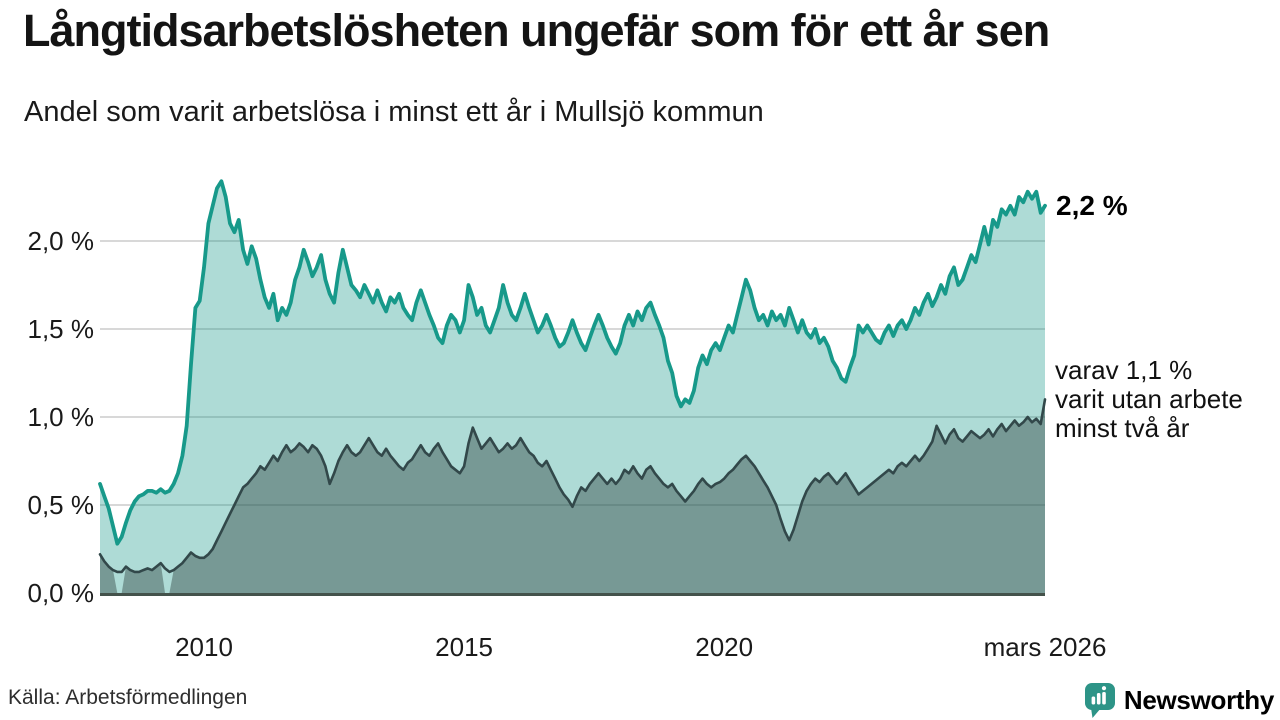 This screenshot has width=1280, height=720. I want to click on y-axis-label: 1,0 %, so click(61, 417).